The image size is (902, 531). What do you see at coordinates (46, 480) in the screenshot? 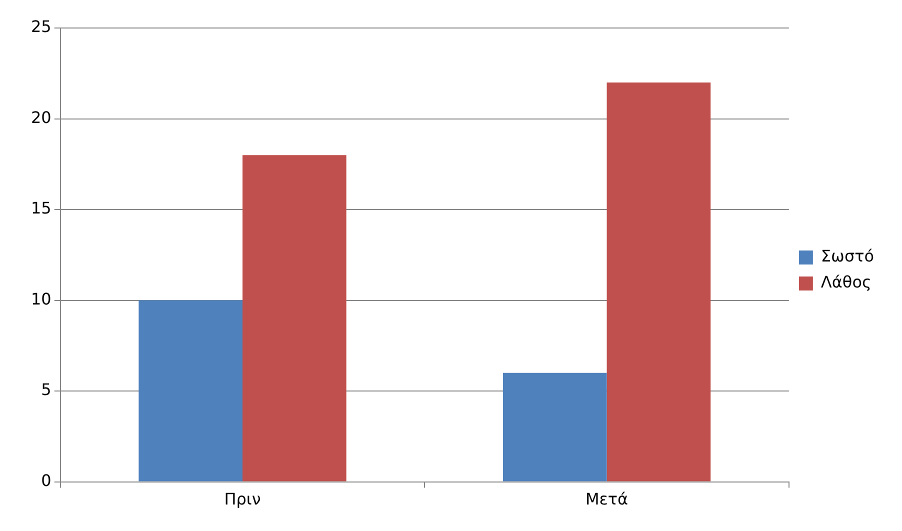
I see `y-tick-label: 0` at bounding box center [46, 480].